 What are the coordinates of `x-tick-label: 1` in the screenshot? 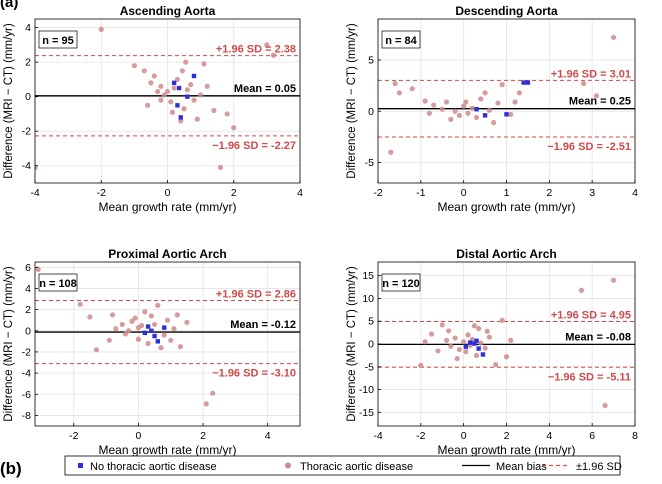 It's located at (507, 193).